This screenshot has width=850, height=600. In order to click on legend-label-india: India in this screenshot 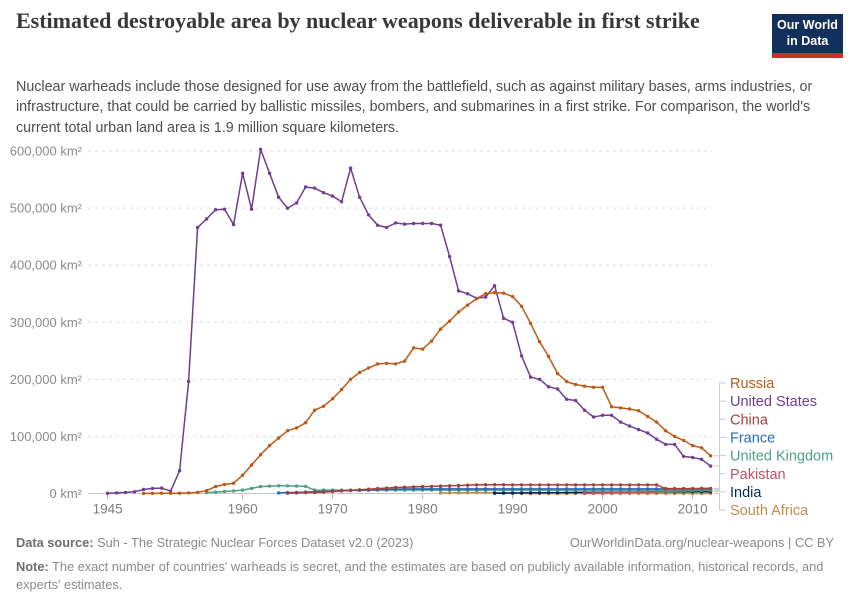, I will do `click(746, 493)`.